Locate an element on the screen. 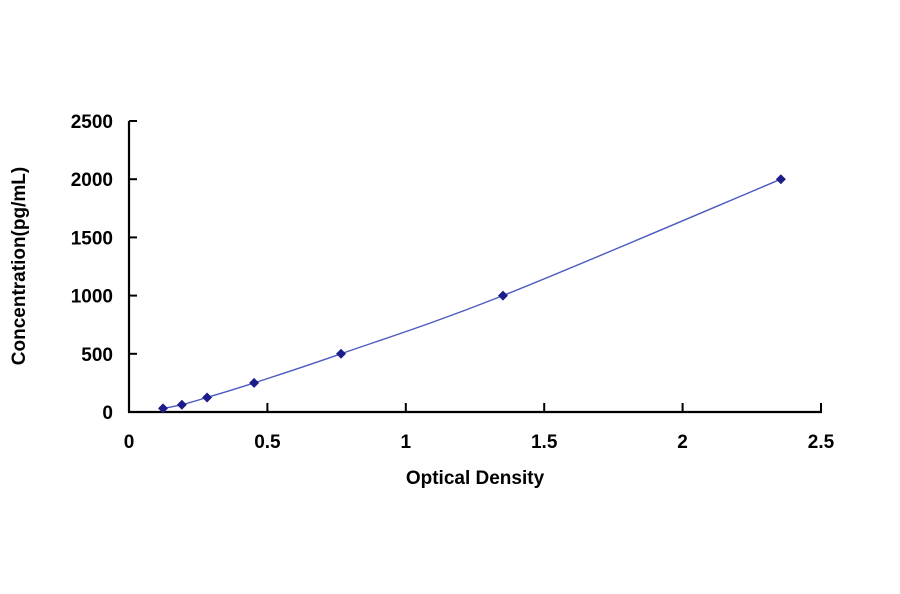  y-tick-label: 2000 is located at coordinates (92, 180).